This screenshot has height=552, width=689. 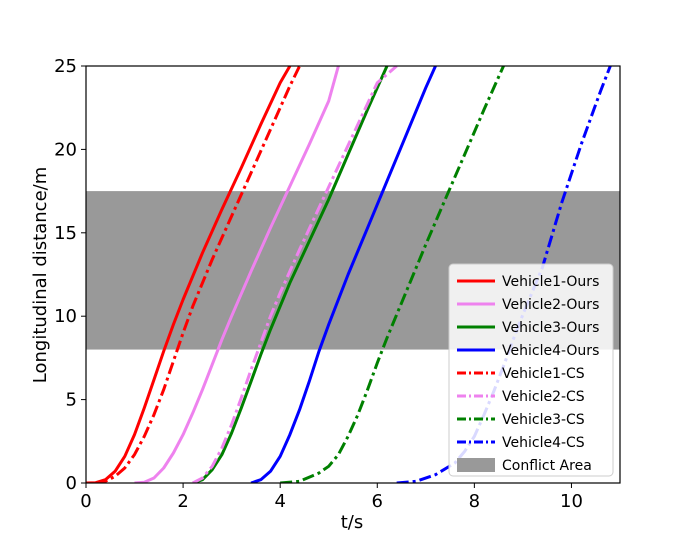 What do you see at coordinates (352, 522) in the screenshot?
I see `x-axis-label: t/s` at bounding box center [352, 522].